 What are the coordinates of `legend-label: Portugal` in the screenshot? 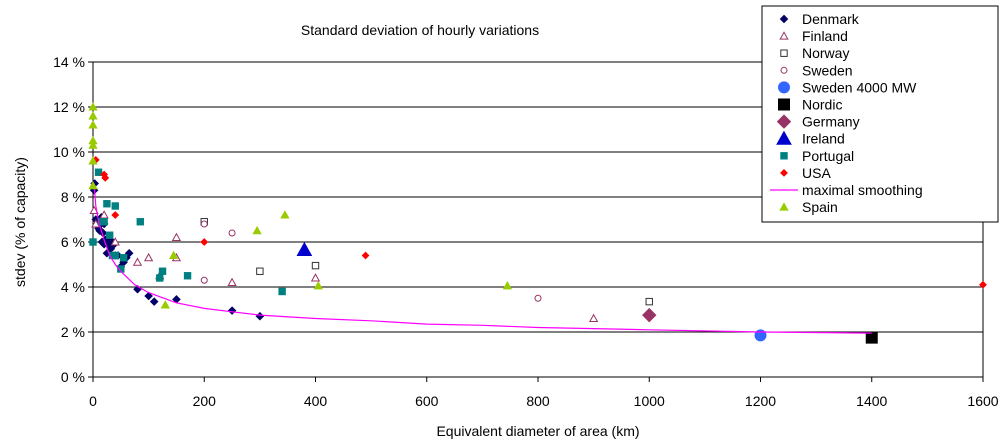 It's located at (828, 156).